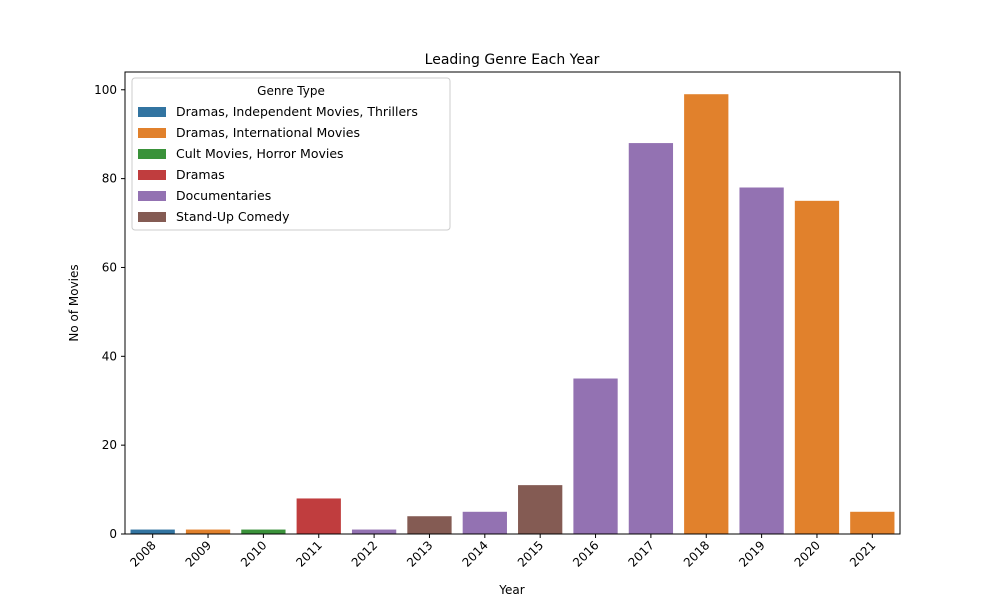  I want to click on y-tick-label: 0, so click(113, 534).